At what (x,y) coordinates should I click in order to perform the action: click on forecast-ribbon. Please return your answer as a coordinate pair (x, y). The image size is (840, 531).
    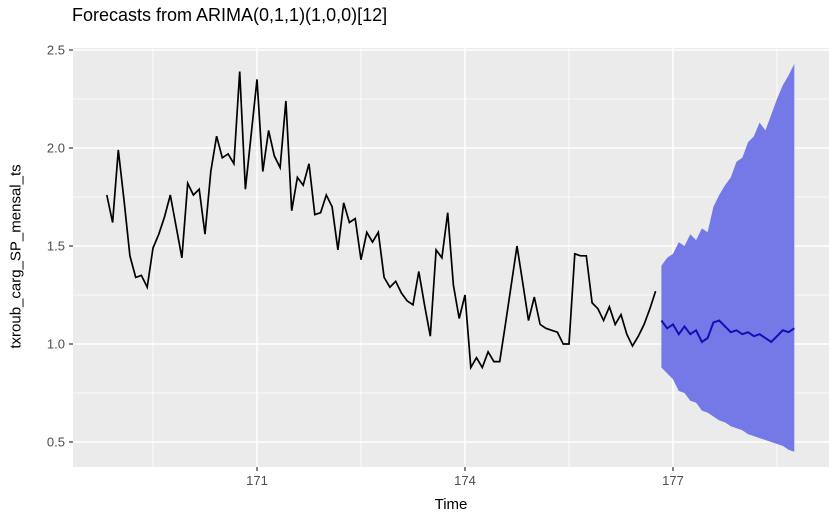
    Looking at the image, I should click on (728, 257).